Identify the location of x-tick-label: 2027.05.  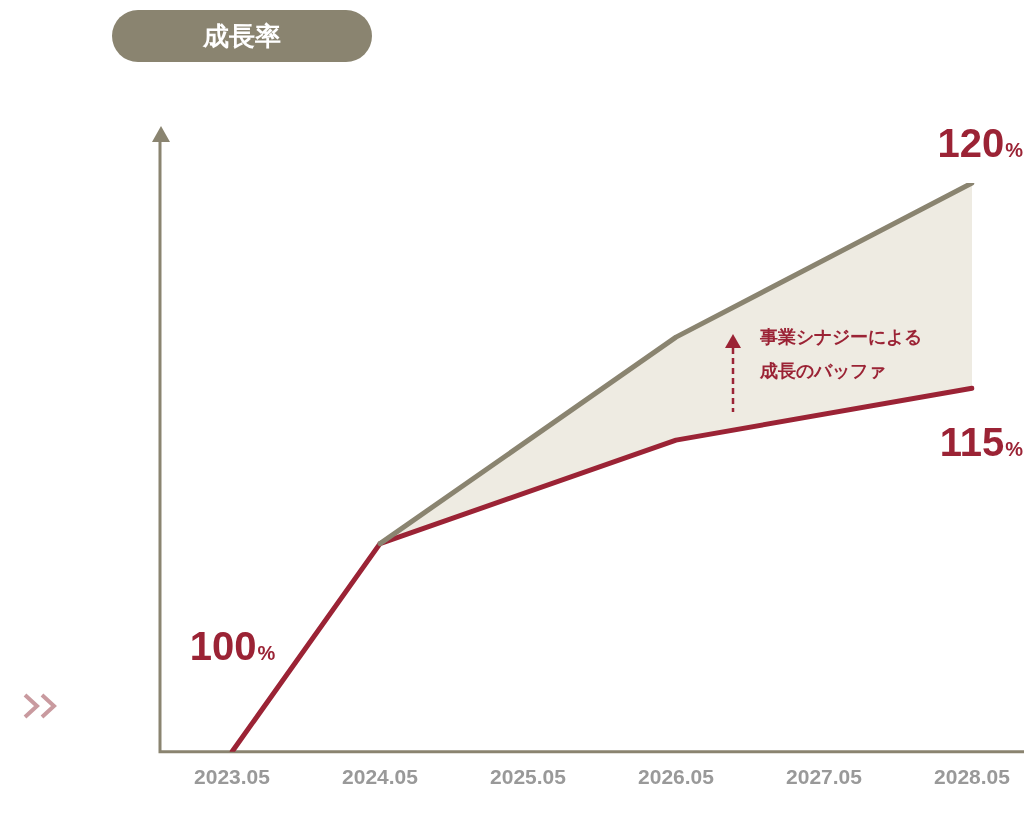
(824, 777).